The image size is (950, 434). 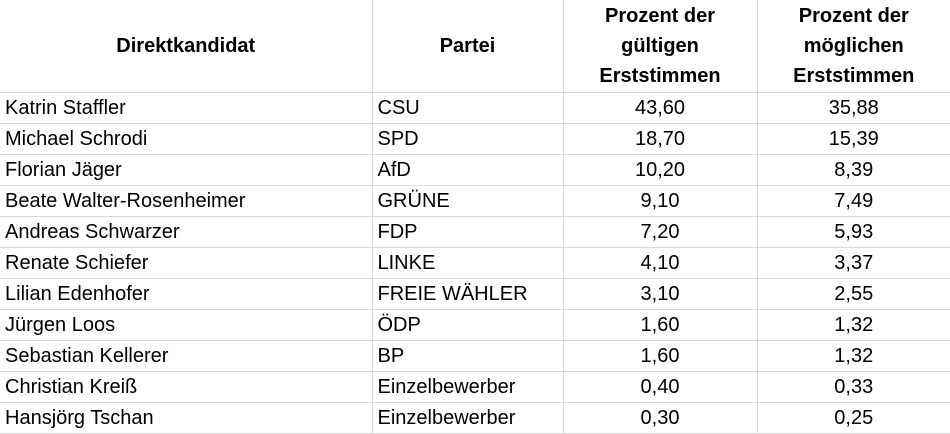 I want to click on number-cell: 9,10, so click(x=660, y=200).